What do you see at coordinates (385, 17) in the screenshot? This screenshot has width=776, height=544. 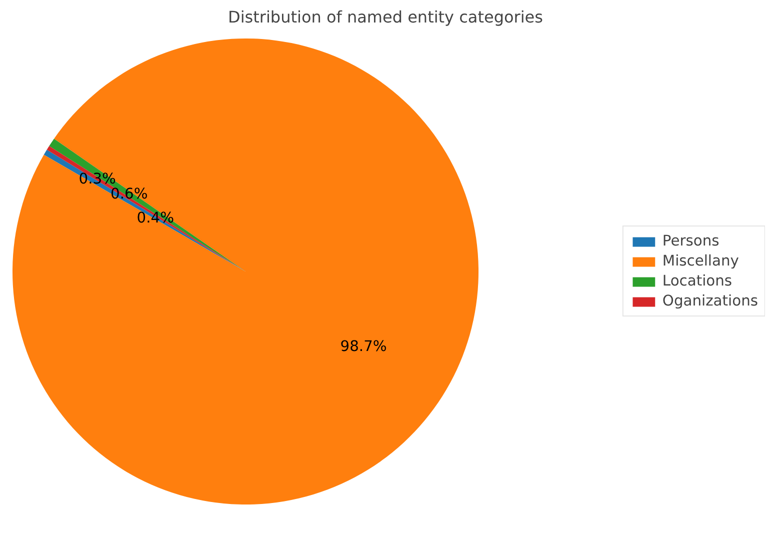 I see `chart-title: Distribution of named entity categories` at bounding box center [385, 17].